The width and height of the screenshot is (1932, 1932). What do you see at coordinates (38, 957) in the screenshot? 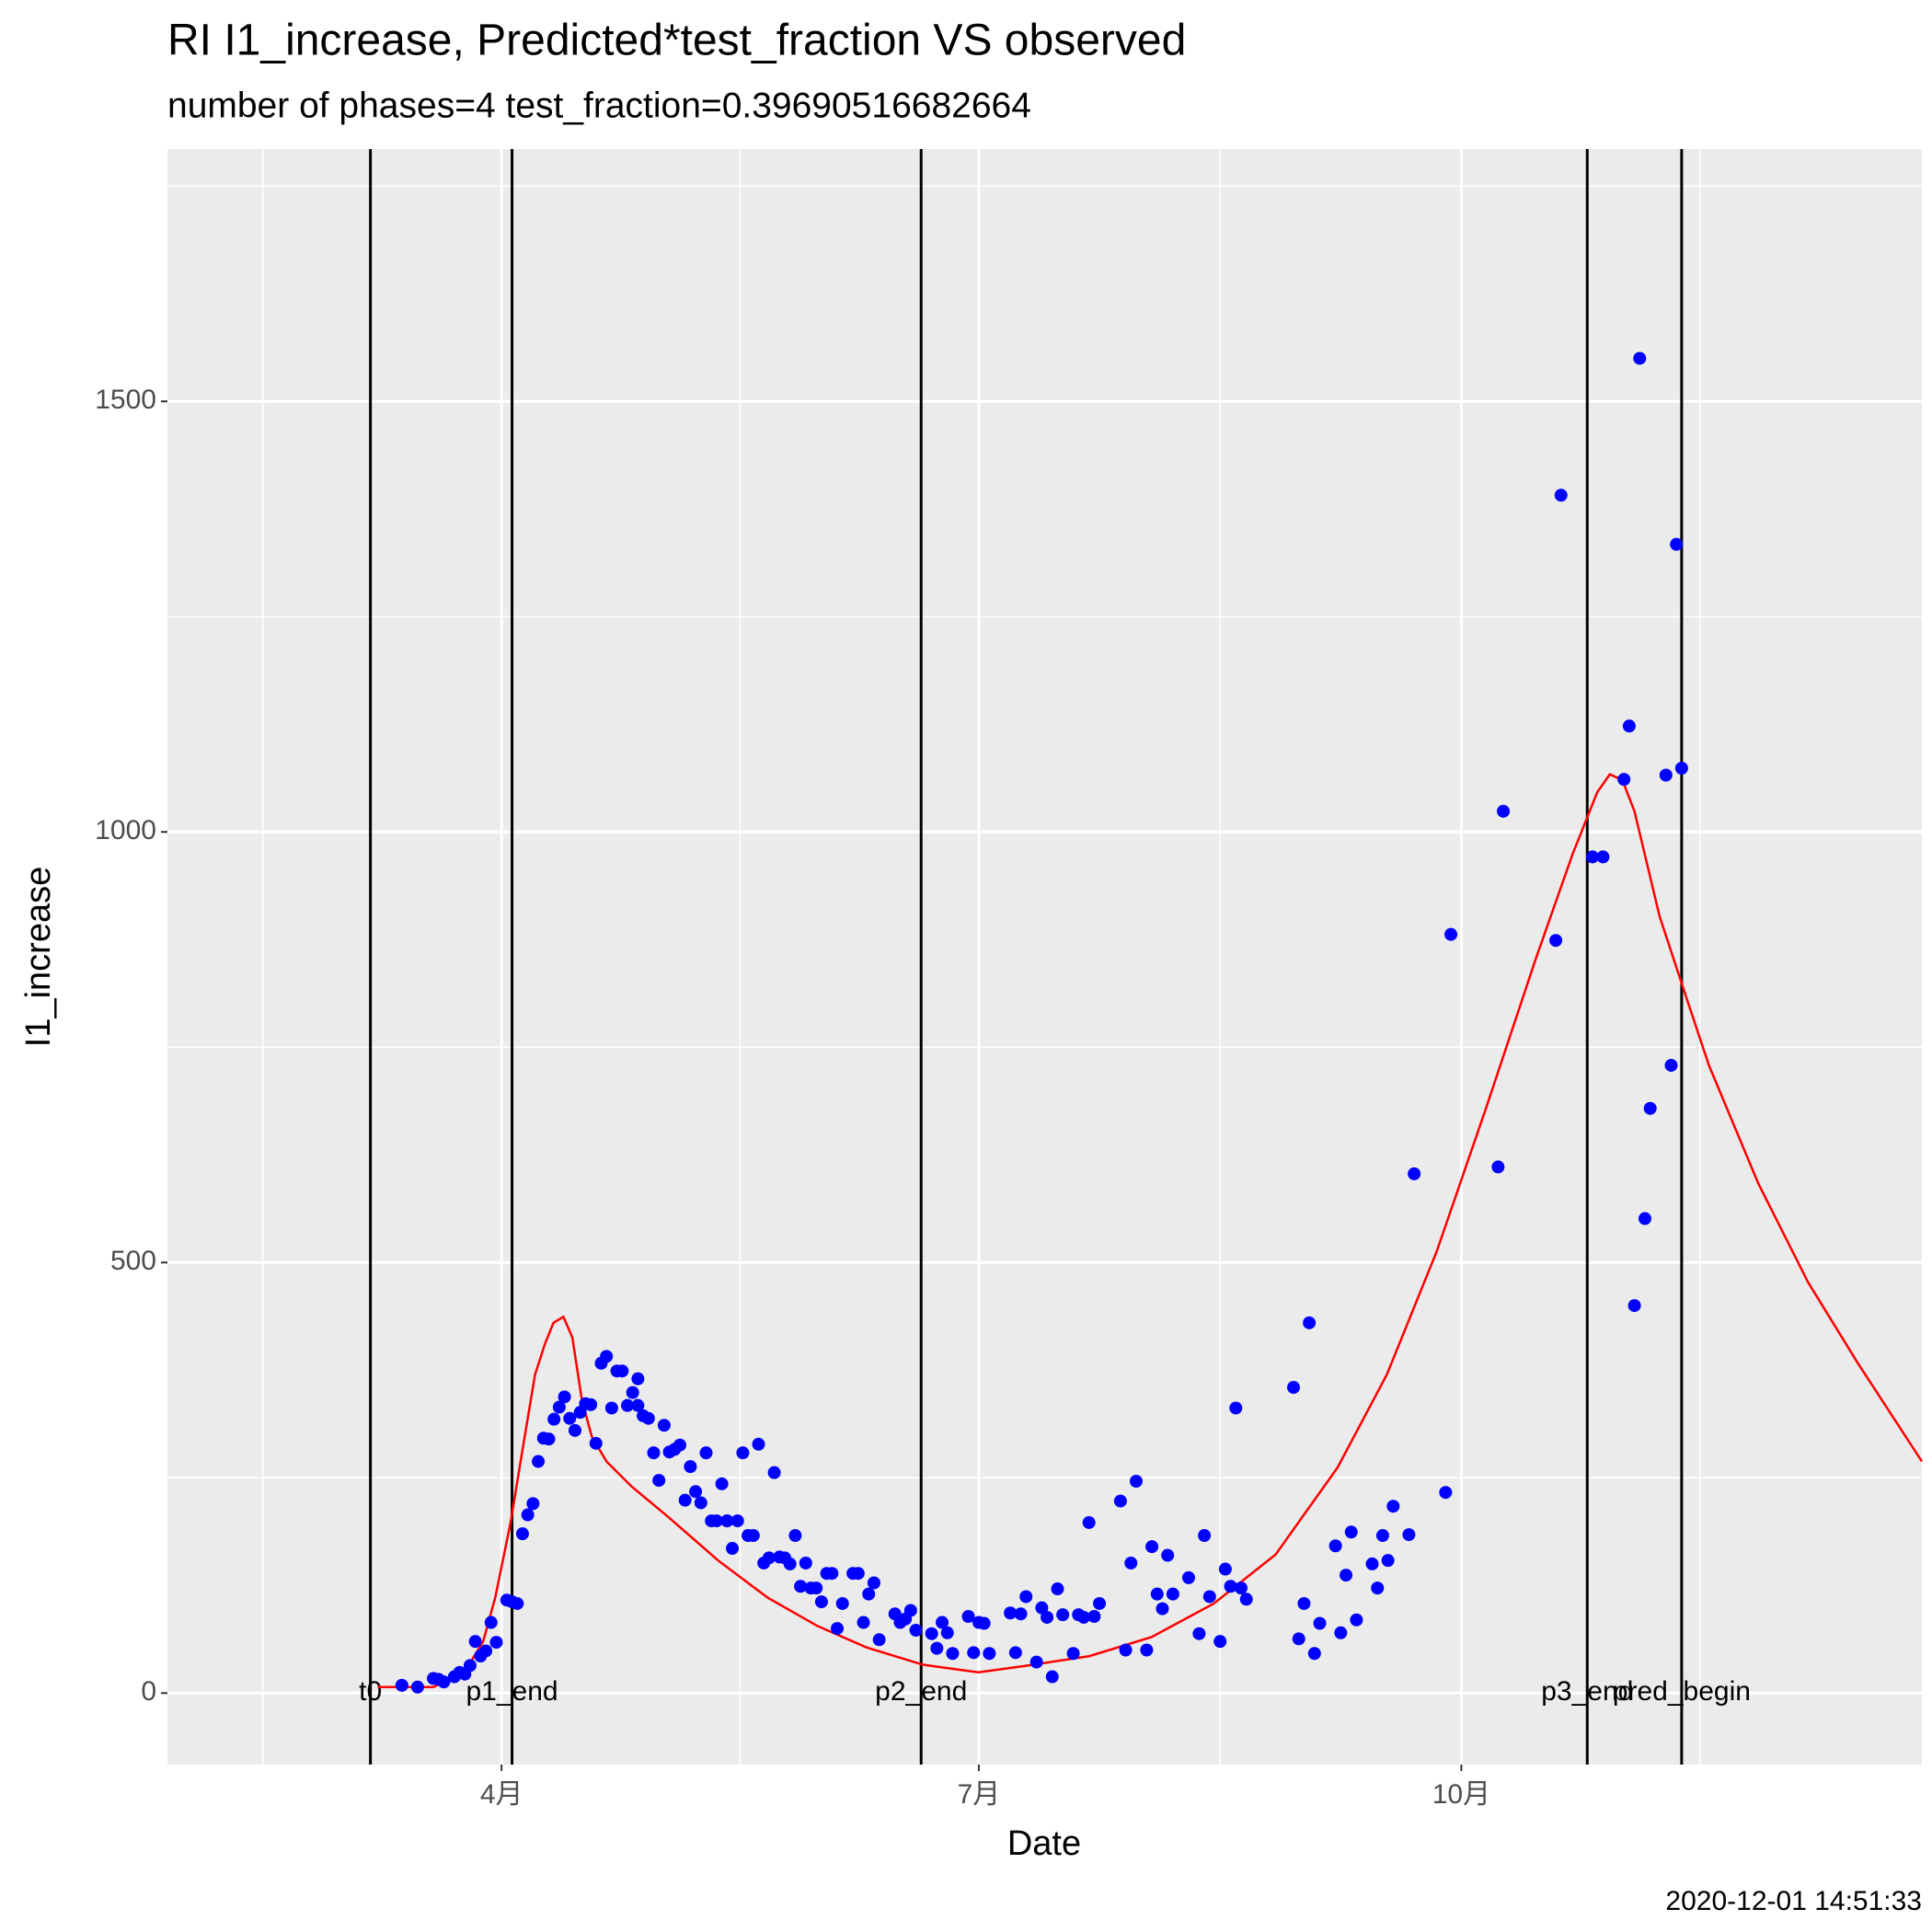
I see `y-axis-title: I1_increase` at bounding box center [38, 957].